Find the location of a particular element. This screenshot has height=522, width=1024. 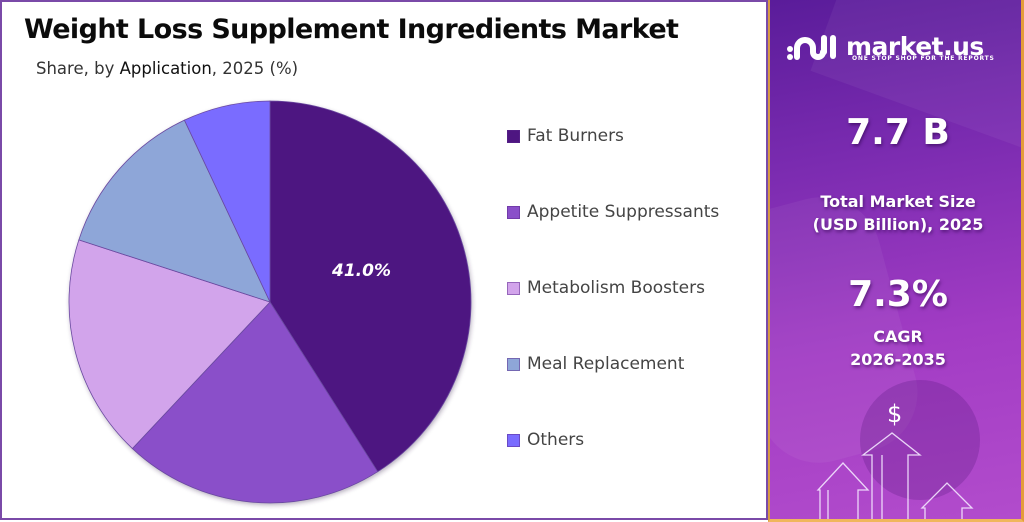

legend-label: Appetite Suppressants is located at coordinates (623, 212).